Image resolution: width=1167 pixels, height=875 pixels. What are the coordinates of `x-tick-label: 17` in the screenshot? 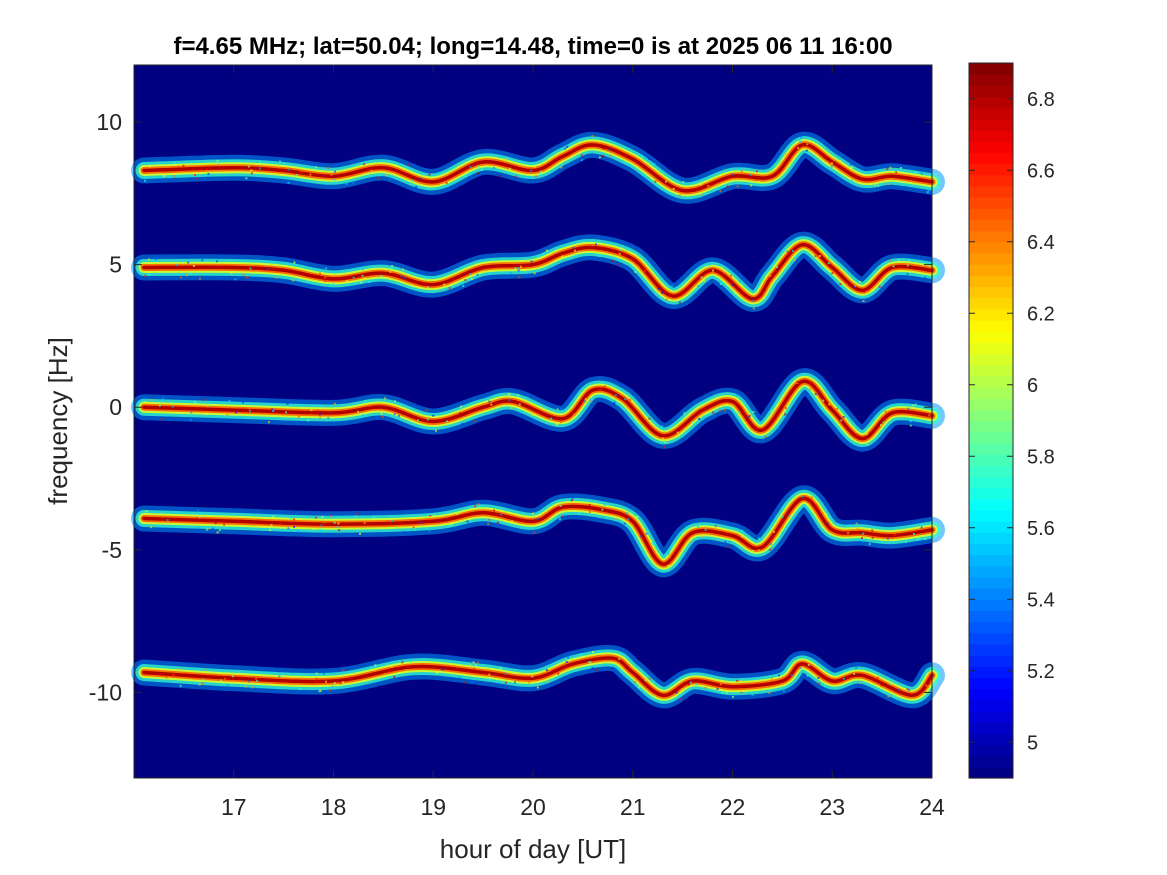 It's located at (234, 807).